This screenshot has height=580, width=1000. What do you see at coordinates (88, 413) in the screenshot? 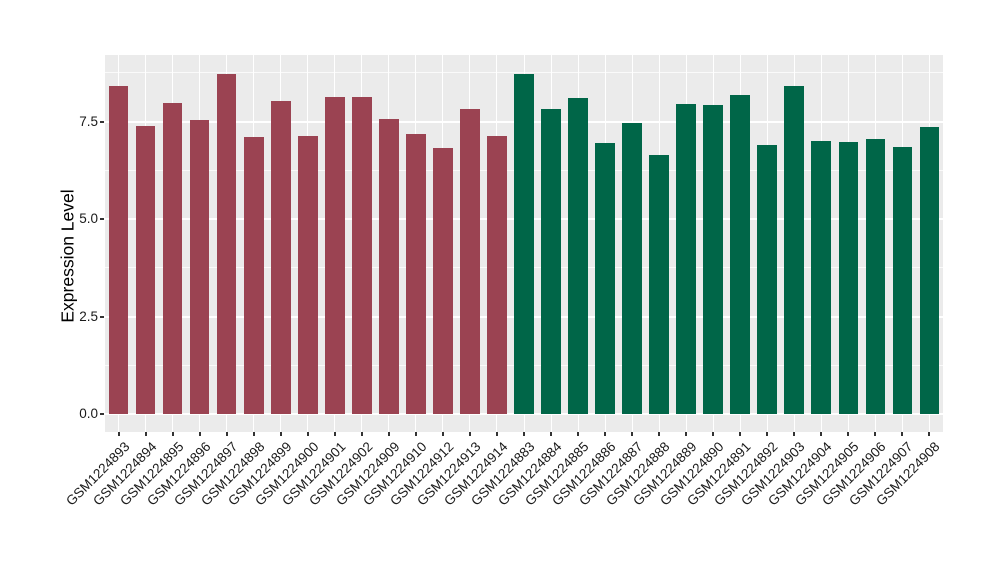
I see `y-tick-label: 0.0` at bounding box center [88, 413].